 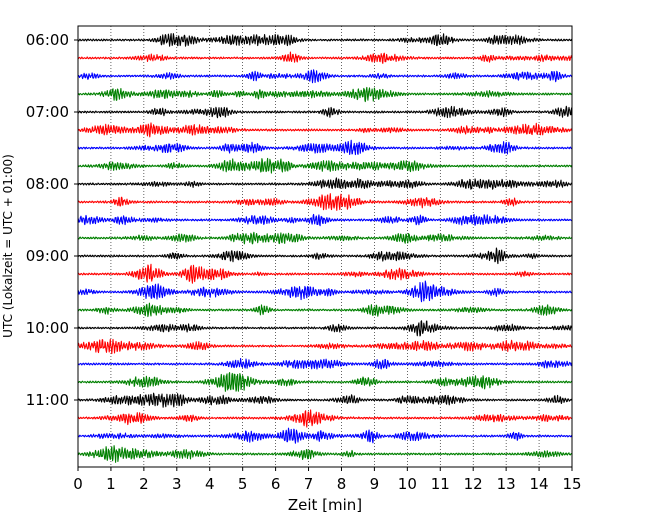 I want to click on y-tick-label: 09:00, so click(x=47, y=256).